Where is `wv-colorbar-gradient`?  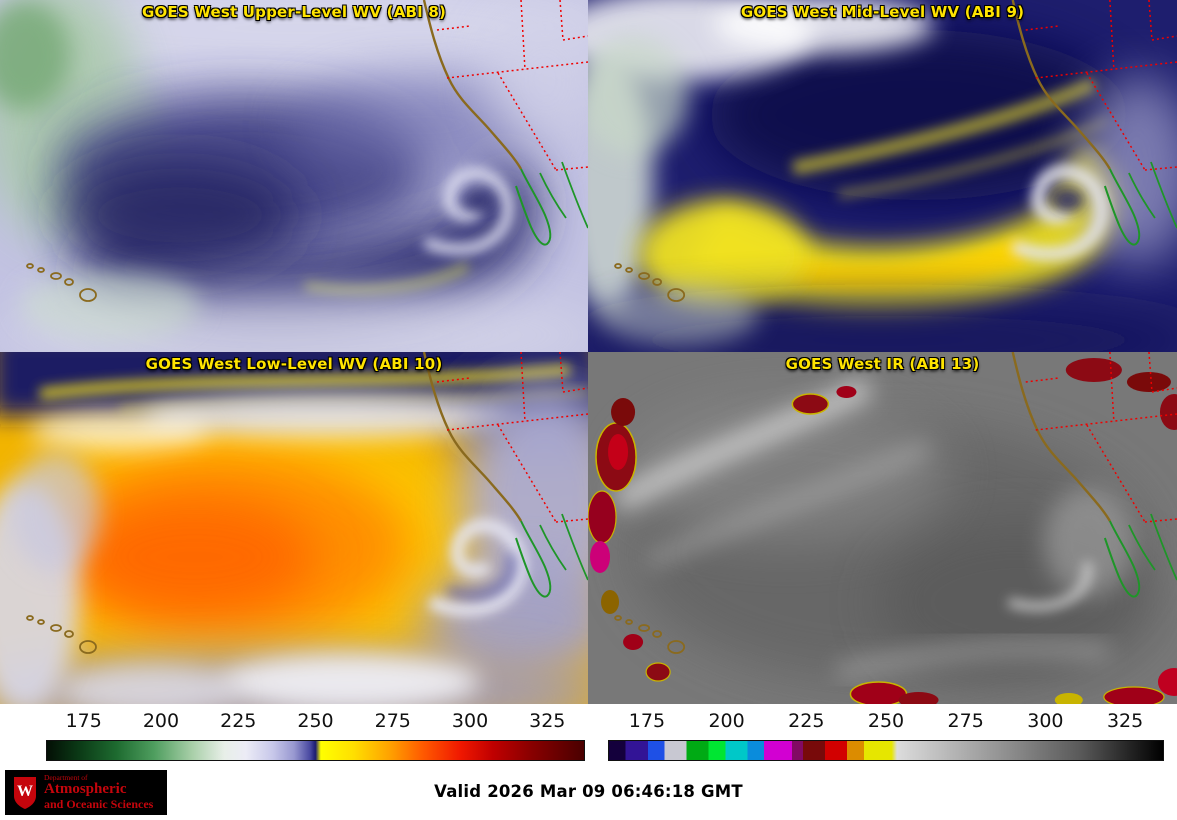
wv-colorbar-gradient is located at coordinates (315, 750).